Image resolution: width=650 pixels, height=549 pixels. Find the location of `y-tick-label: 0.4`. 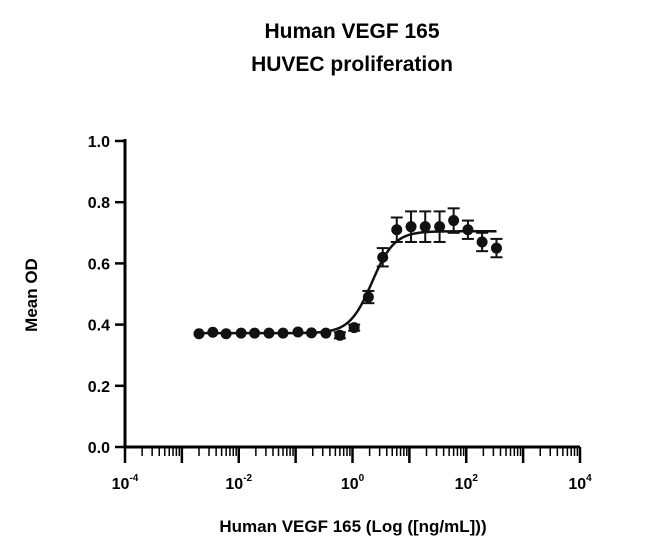

y-tick-label: 0.4 is located at coordinates (99, 326).